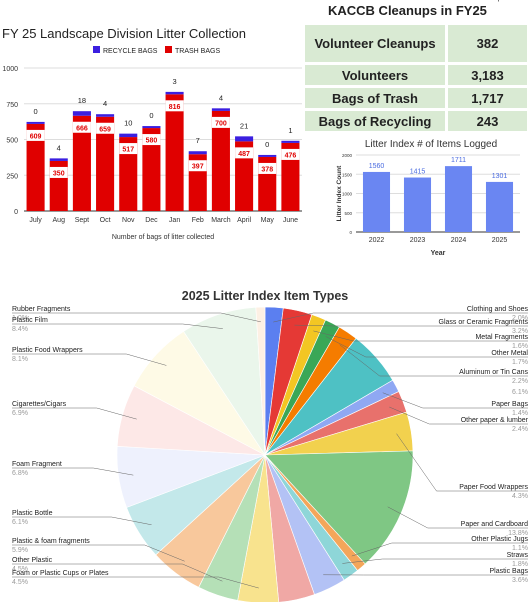  Describe the element at coordinates (41, 309) in the screenshot. I see `slice-label: Rubber Fragments` at that location.